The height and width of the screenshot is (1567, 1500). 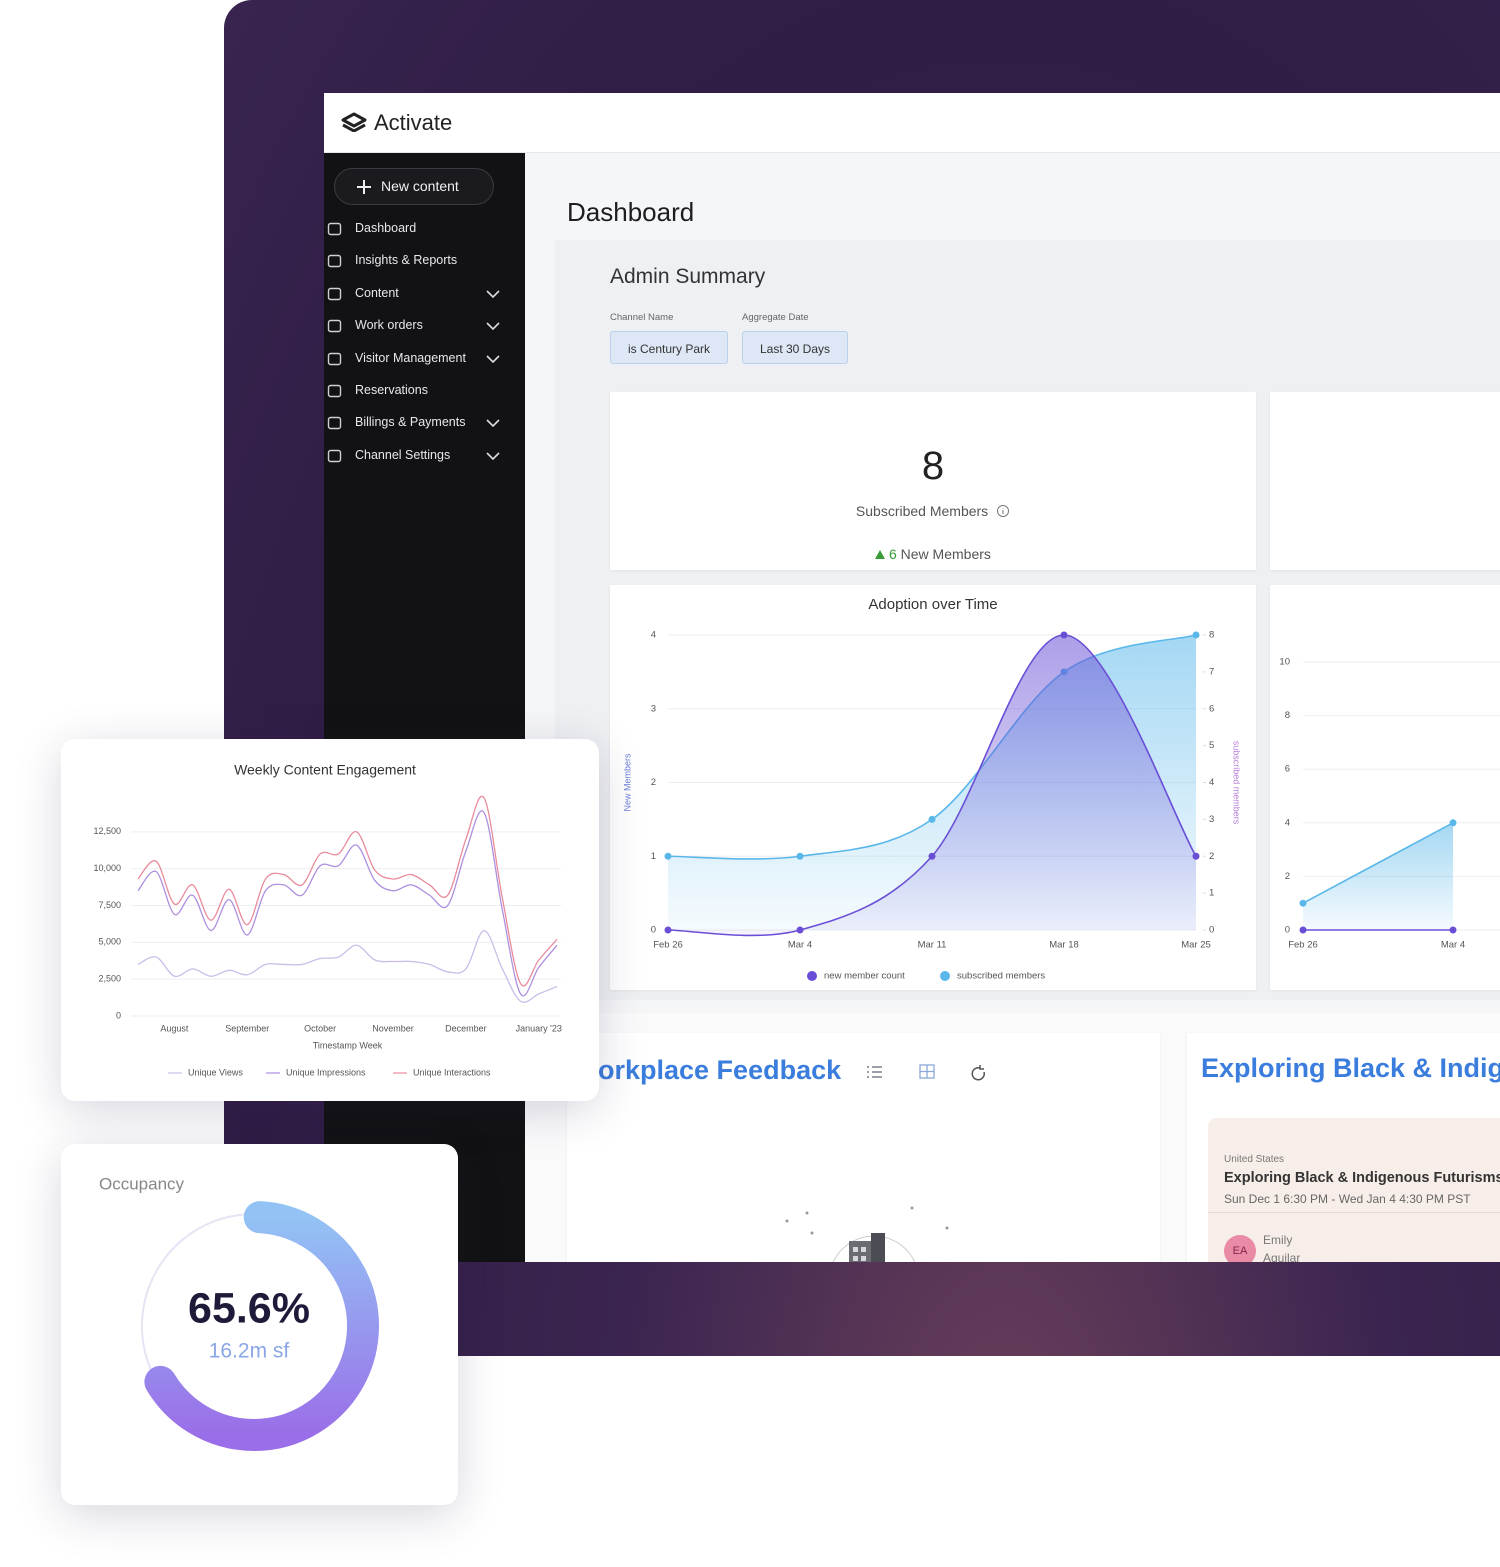 What do you see at coordinates (215, 1072) in the screenshot?
I see `legend-label: Unique Views` at bounding box center [215, 1072].